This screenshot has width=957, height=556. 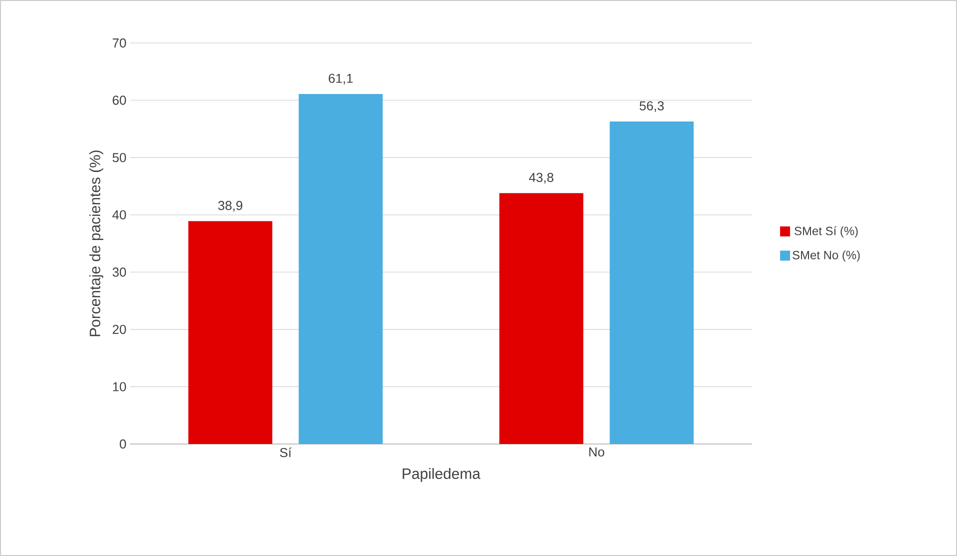 What do you see at coordinates (541, 178) in the screenshot?
I see `data-label: 43,8` at bounding box center [541, 178].